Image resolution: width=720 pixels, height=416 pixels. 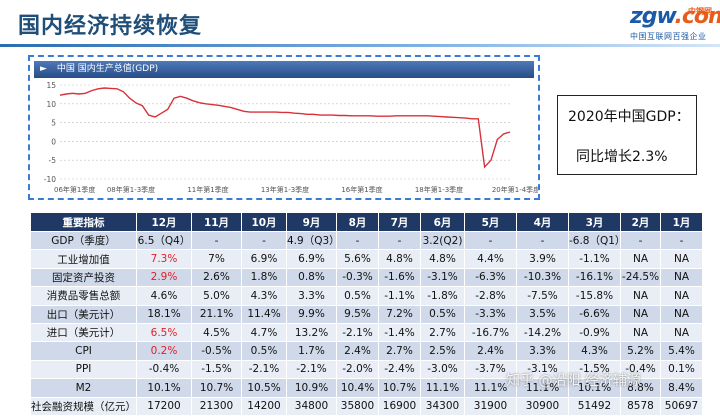 I want to click on y-tick-label: 0, so click(x=53, y=141).